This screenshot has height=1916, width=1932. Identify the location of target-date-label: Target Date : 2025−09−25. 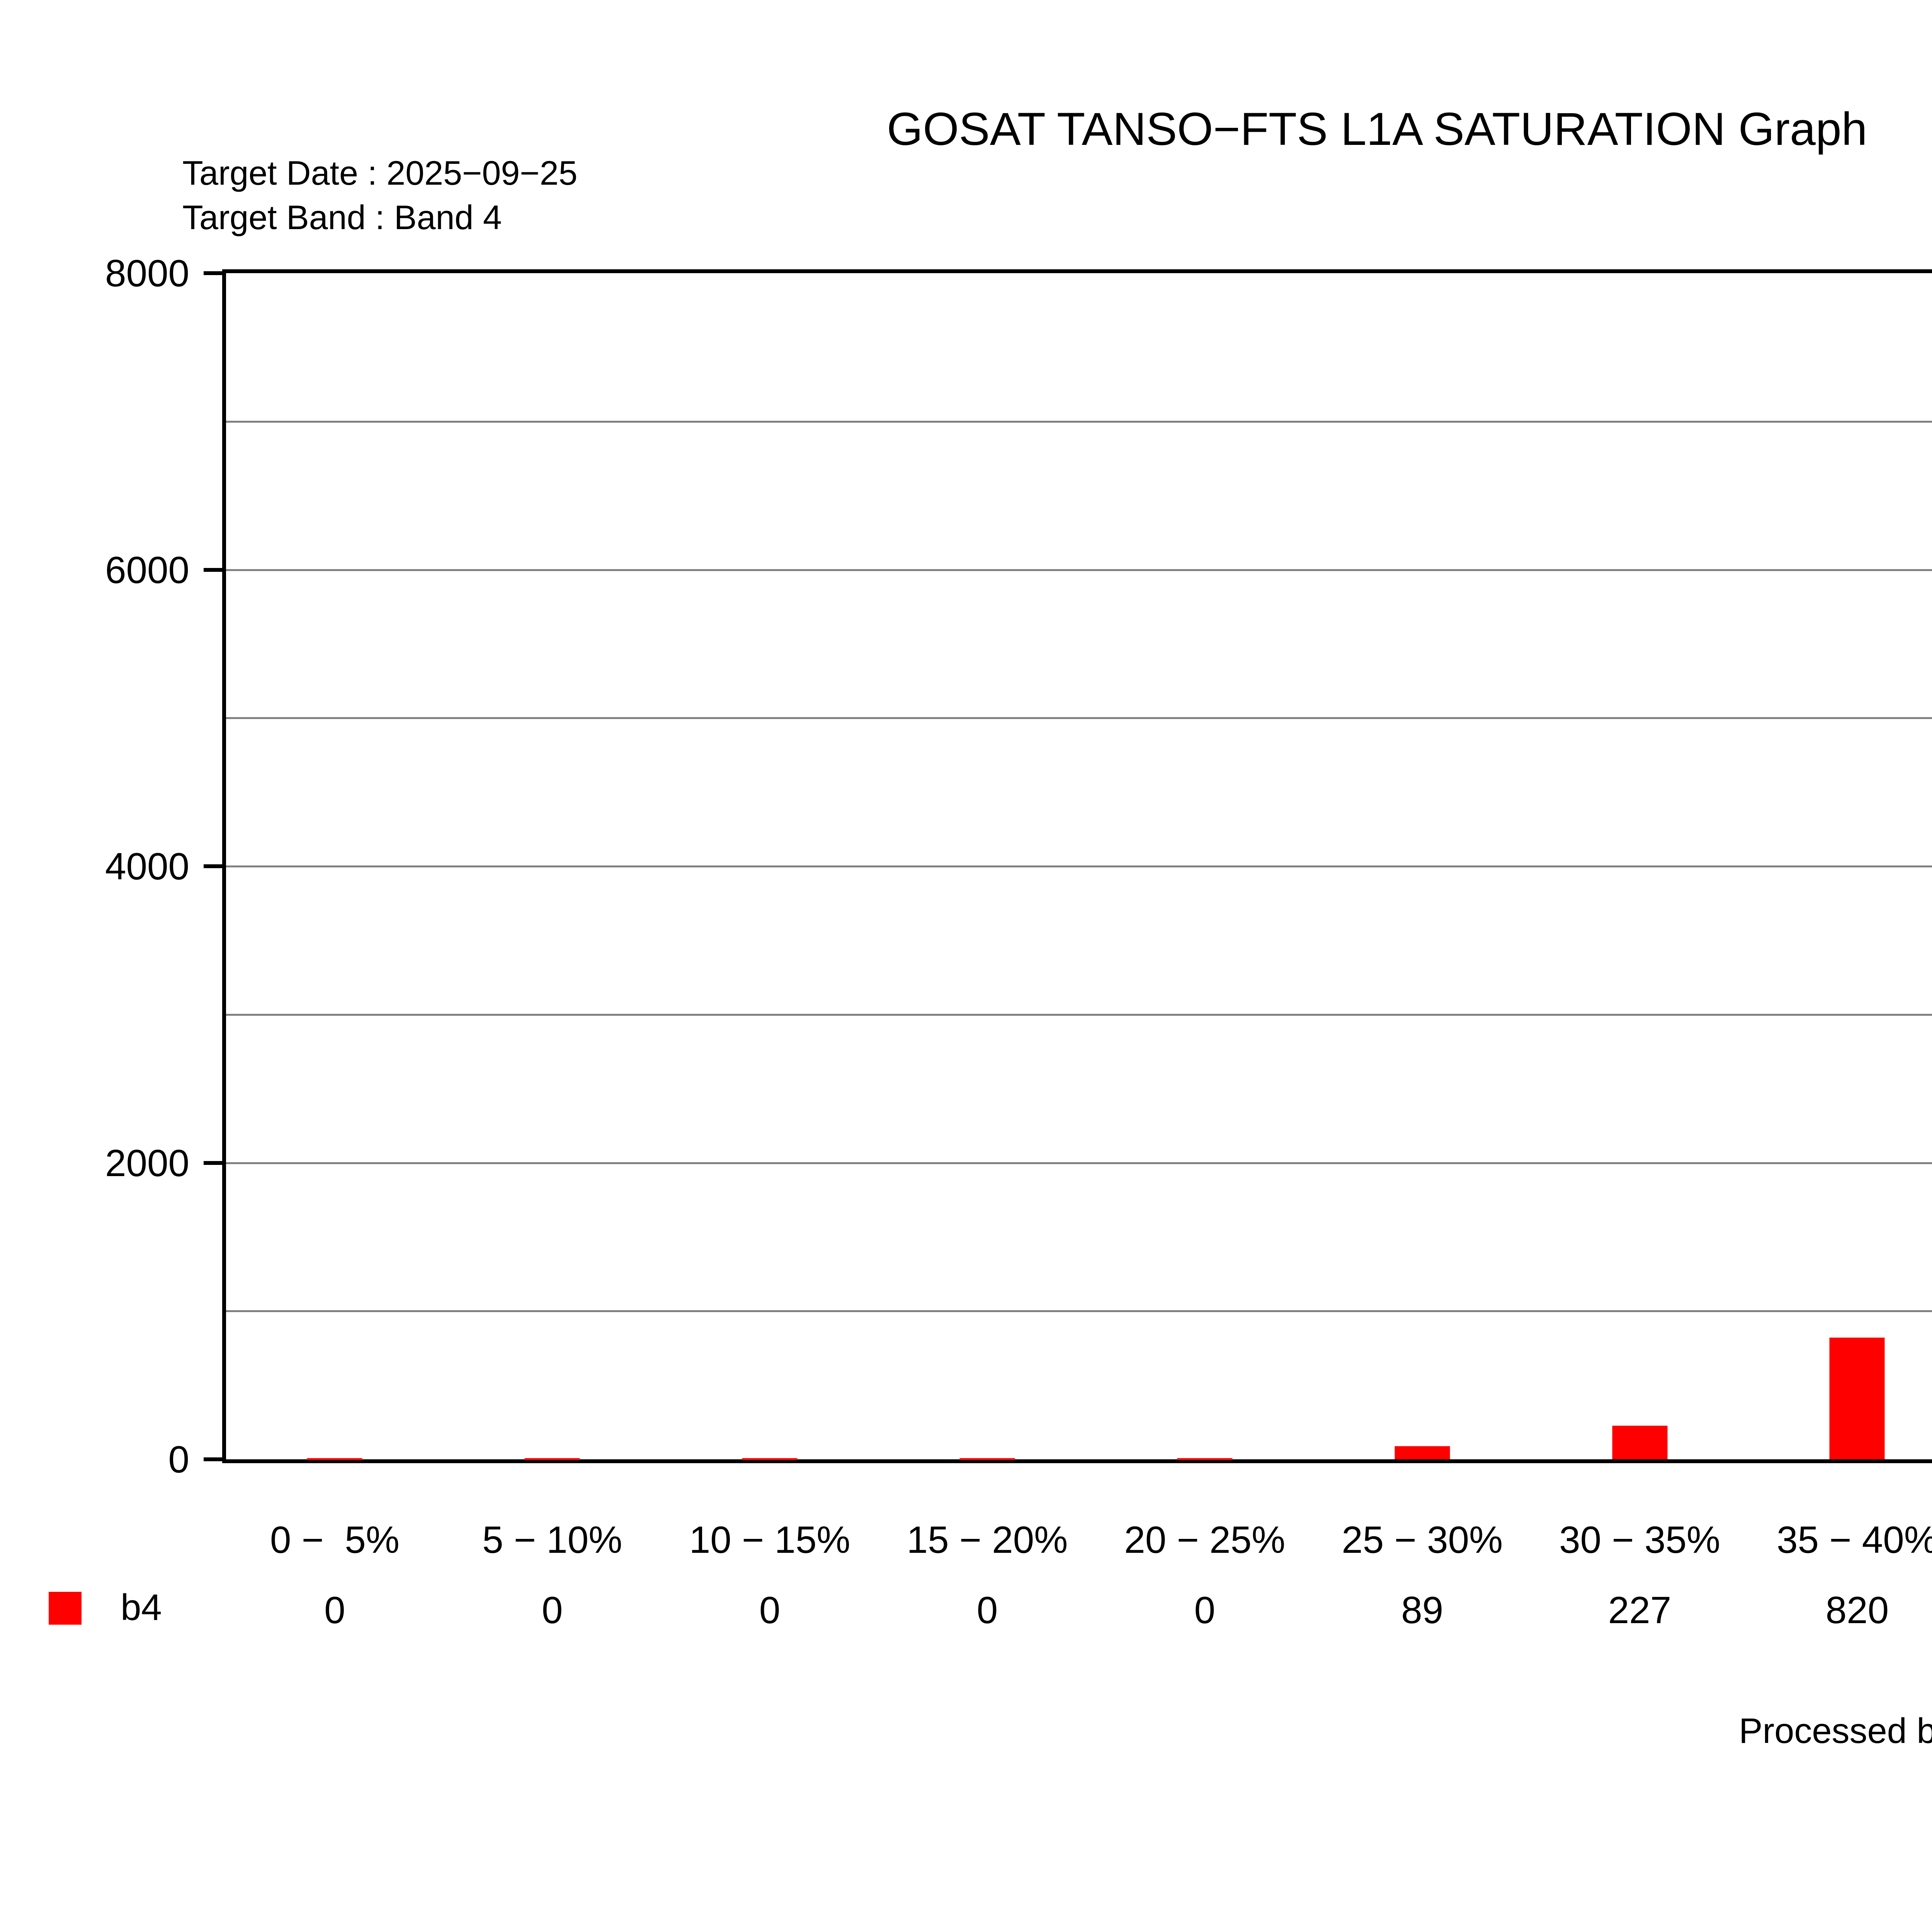
(380, 173).